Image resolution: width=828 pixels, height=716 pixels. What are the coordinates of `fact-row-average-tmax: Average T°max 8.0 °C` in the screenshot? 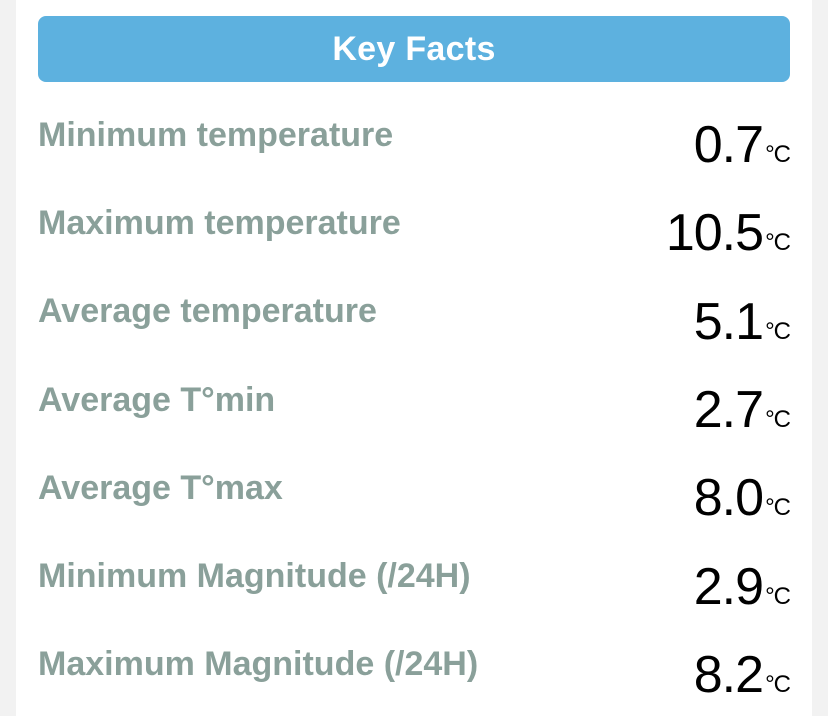 It's located at (414, 489).